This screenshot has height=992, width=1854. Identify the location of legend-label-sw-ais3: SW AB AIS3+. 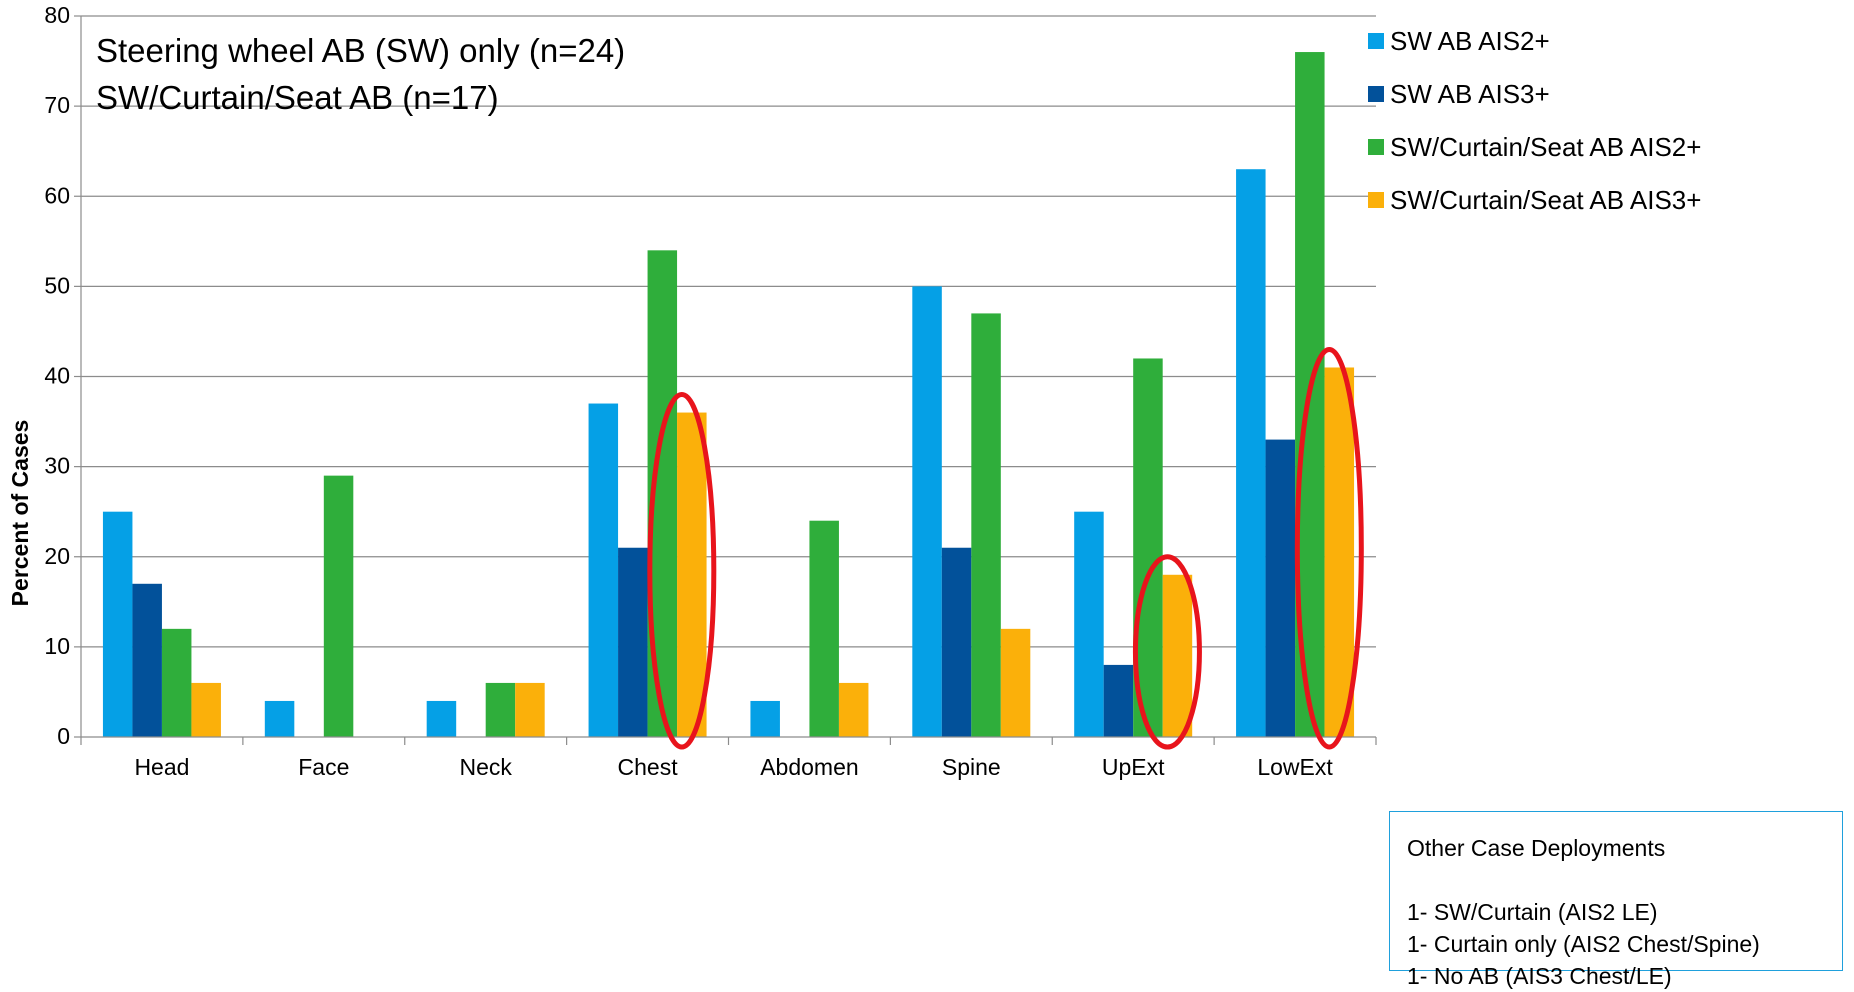
(1470, 93).